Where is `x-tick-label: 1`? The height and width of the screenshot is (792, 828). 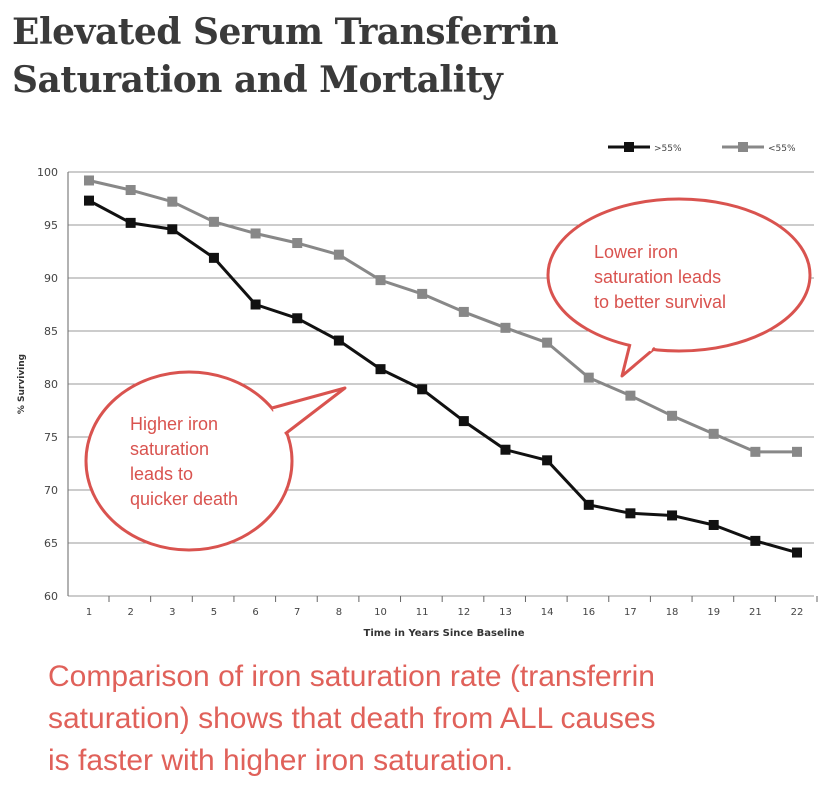
x-tick-label: 1 is located at coordinates (89, 612).